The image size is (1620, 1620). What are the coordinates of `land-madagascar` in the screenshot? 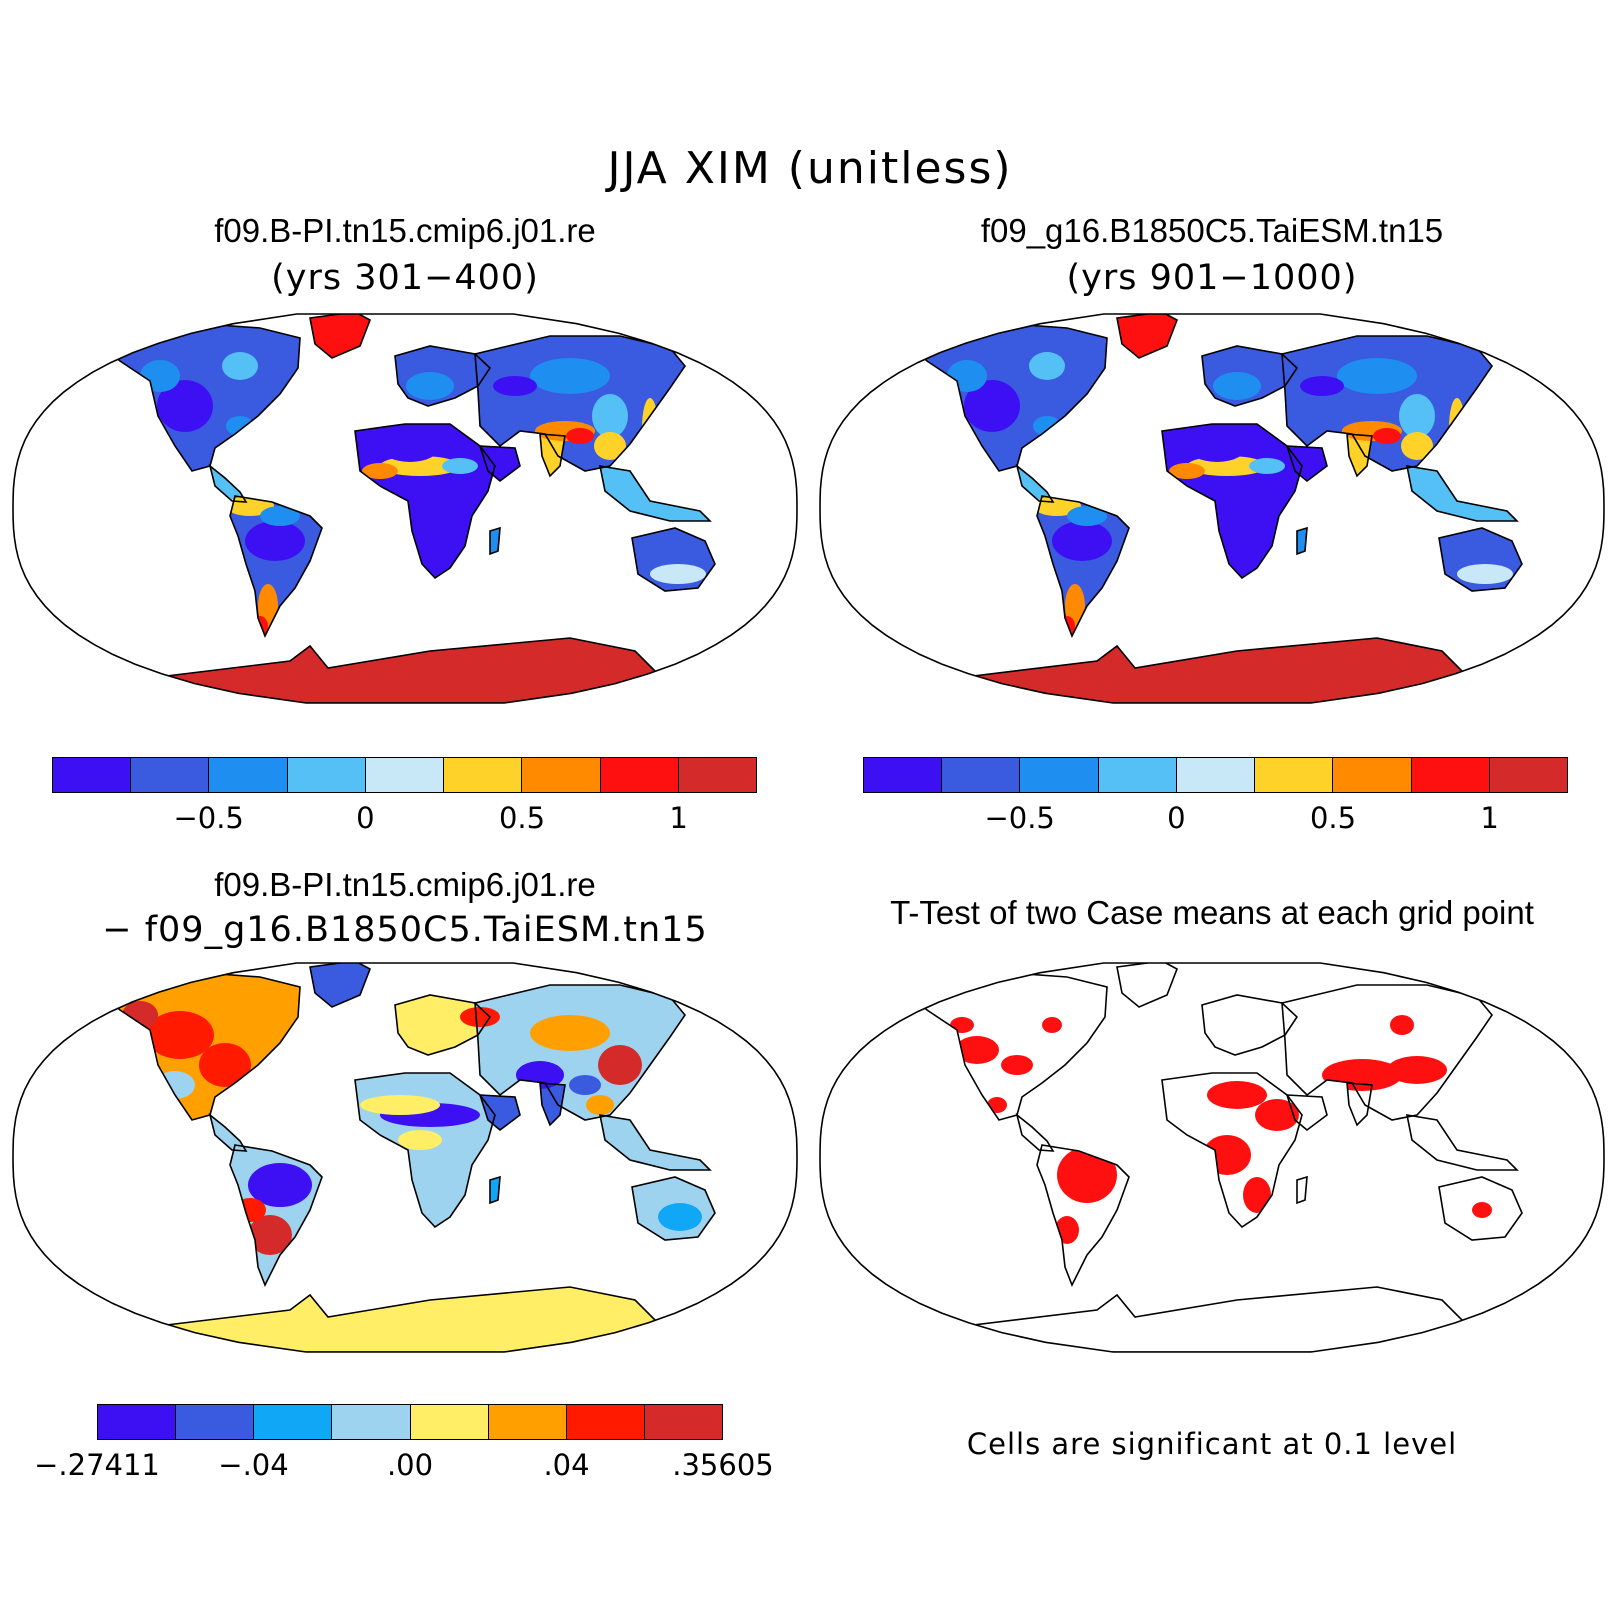 It's located at (1302, 1190).